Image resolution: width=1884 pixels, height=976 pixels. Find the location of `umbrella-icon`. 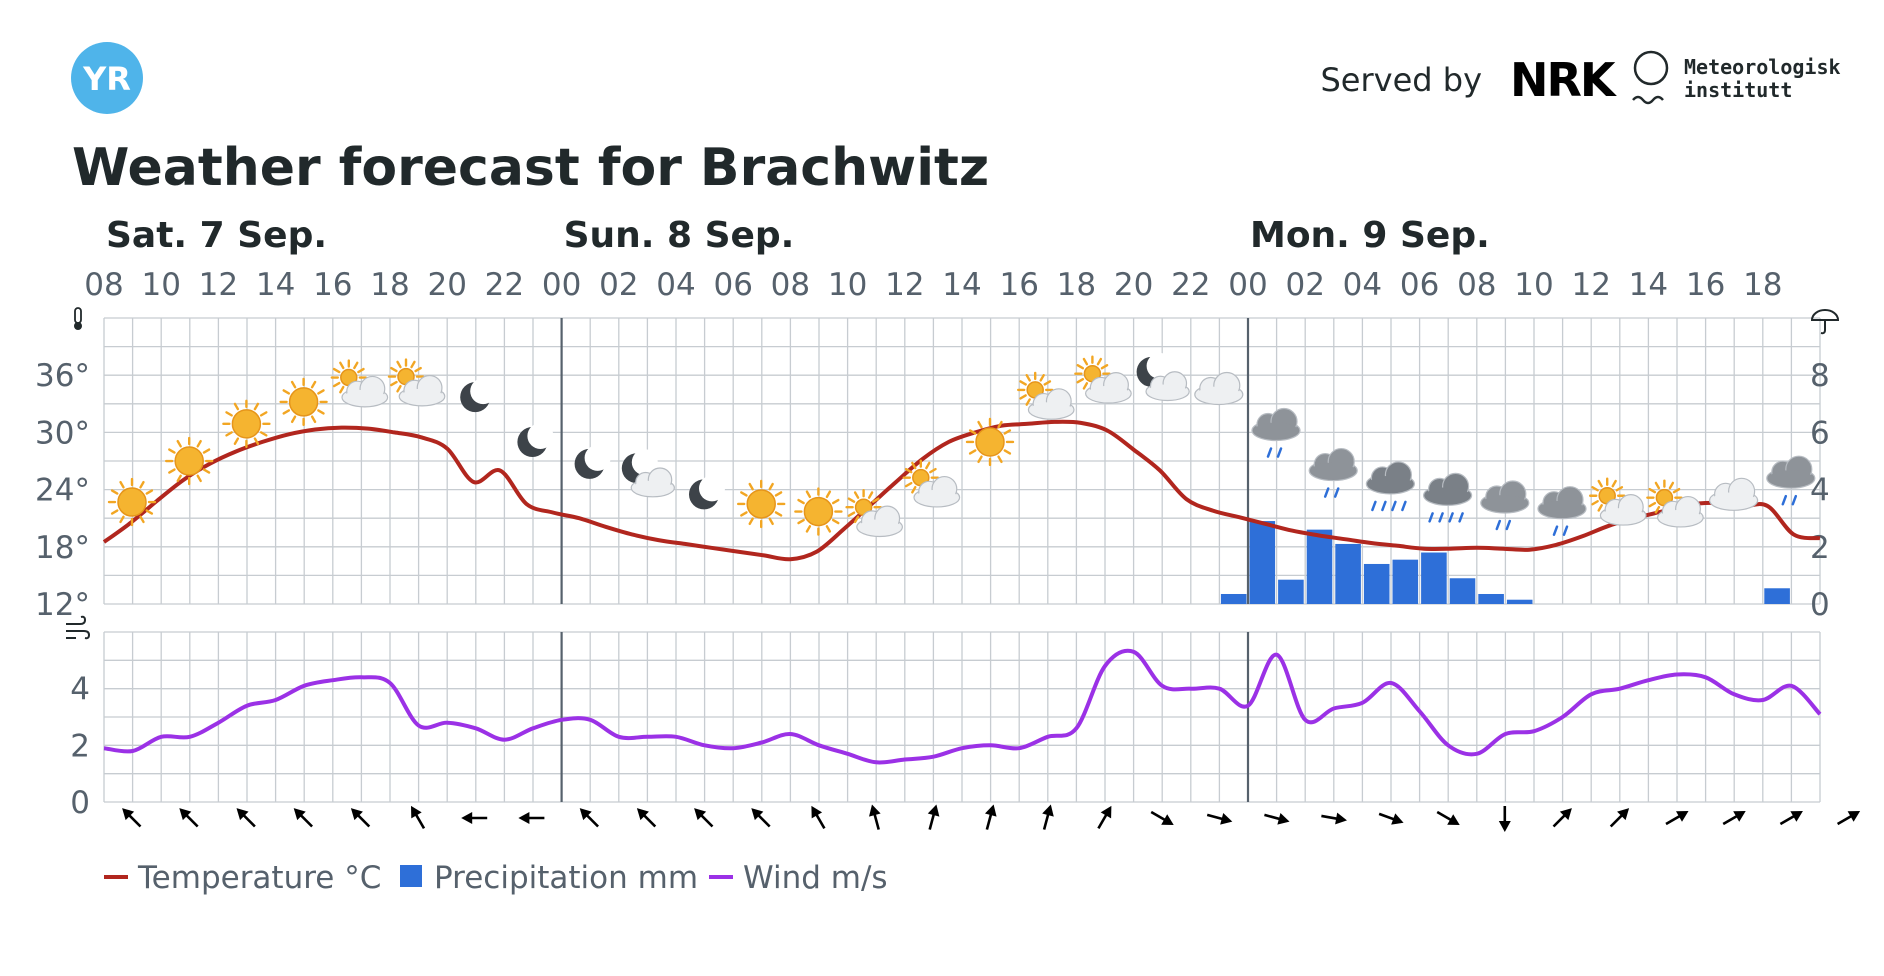

umbrella-icon is located at coordinates (1825, 322).